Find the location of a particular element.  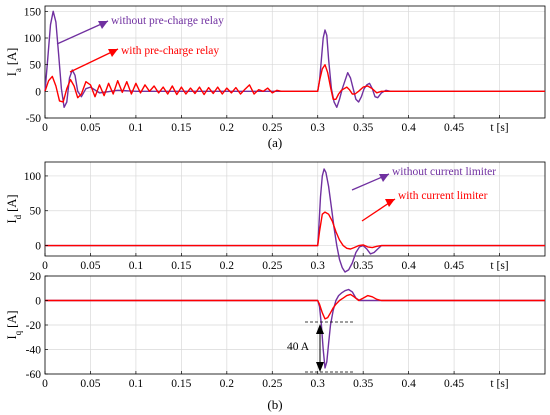

ylabel-b-bottom: Iq[A] is located at coordinates (14, 324).